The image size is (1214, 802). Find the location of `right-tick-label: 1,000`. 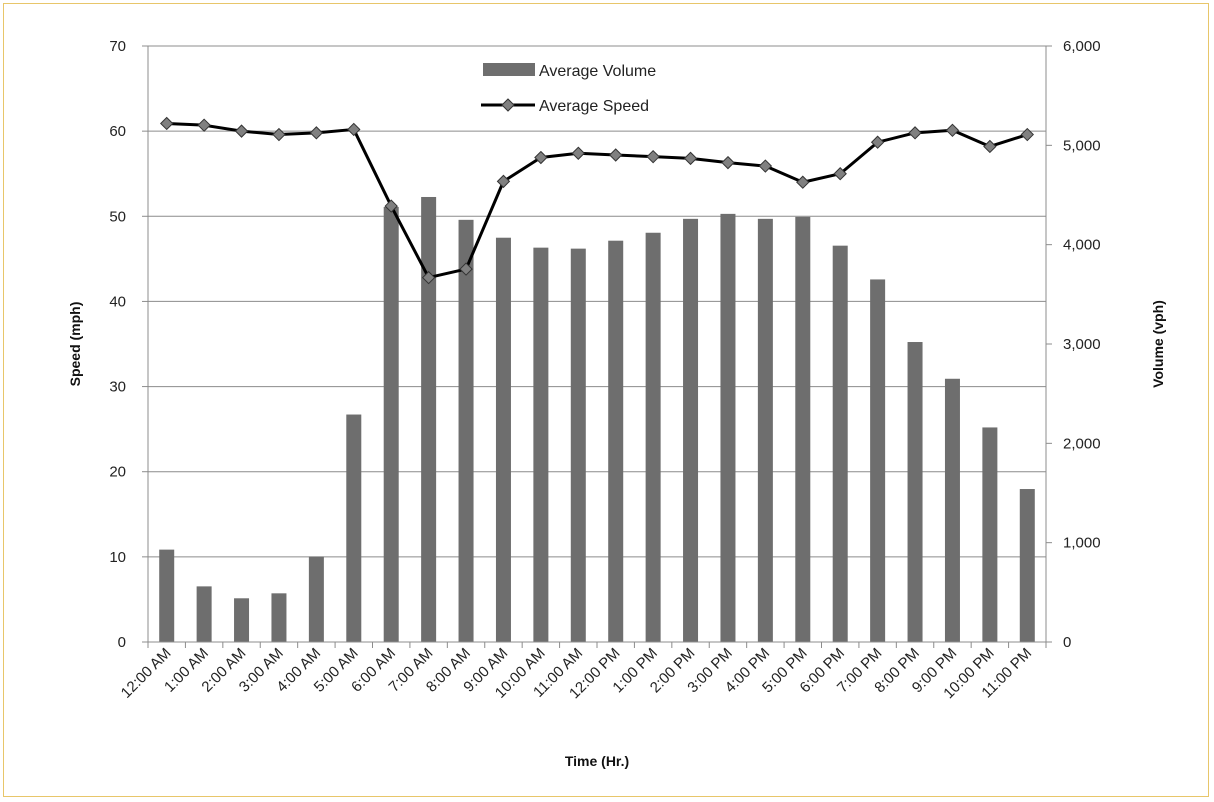

right-tick-label: 1,000 is located at coordinates (1082, 543).